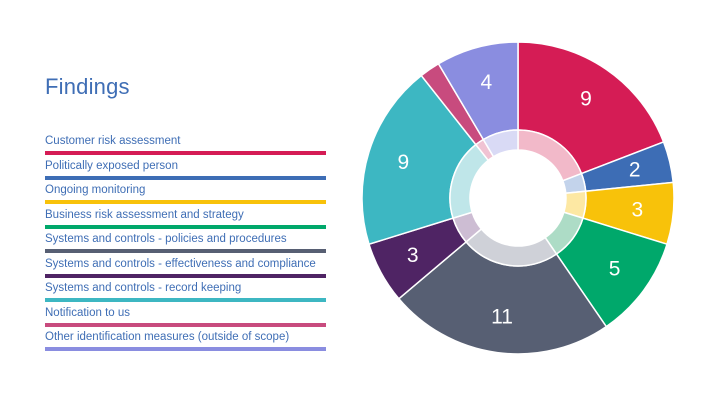  I want to click on legend-item: Politically exposed person, so click(185, 168).